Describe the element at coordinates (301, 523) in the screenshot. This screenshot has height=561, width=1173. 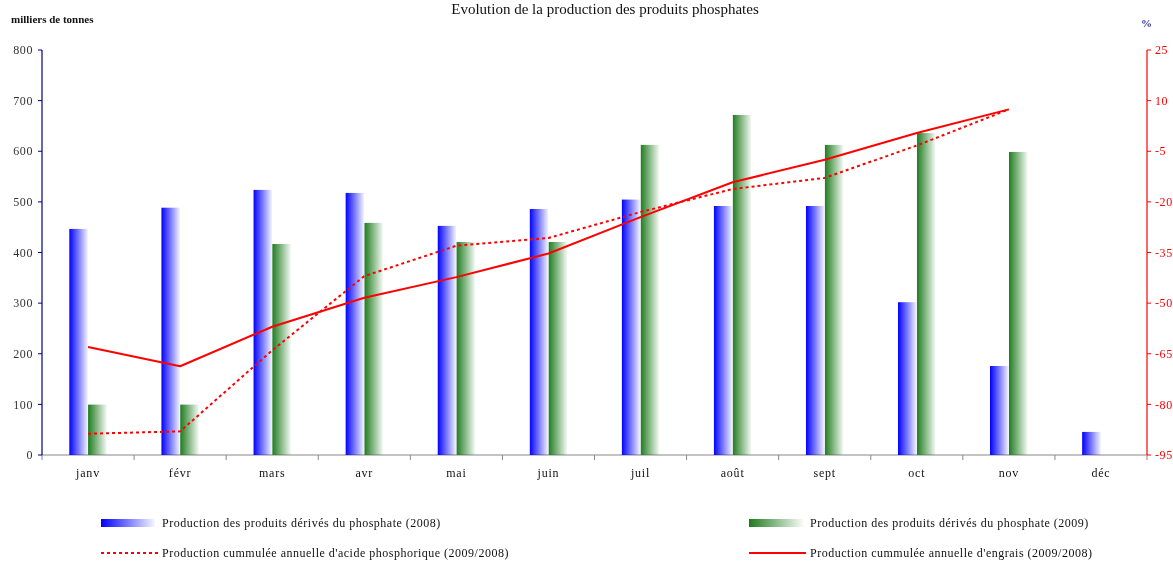
I see `legend-label: Production des produits dérivés du phosphate (2008)` at that location.